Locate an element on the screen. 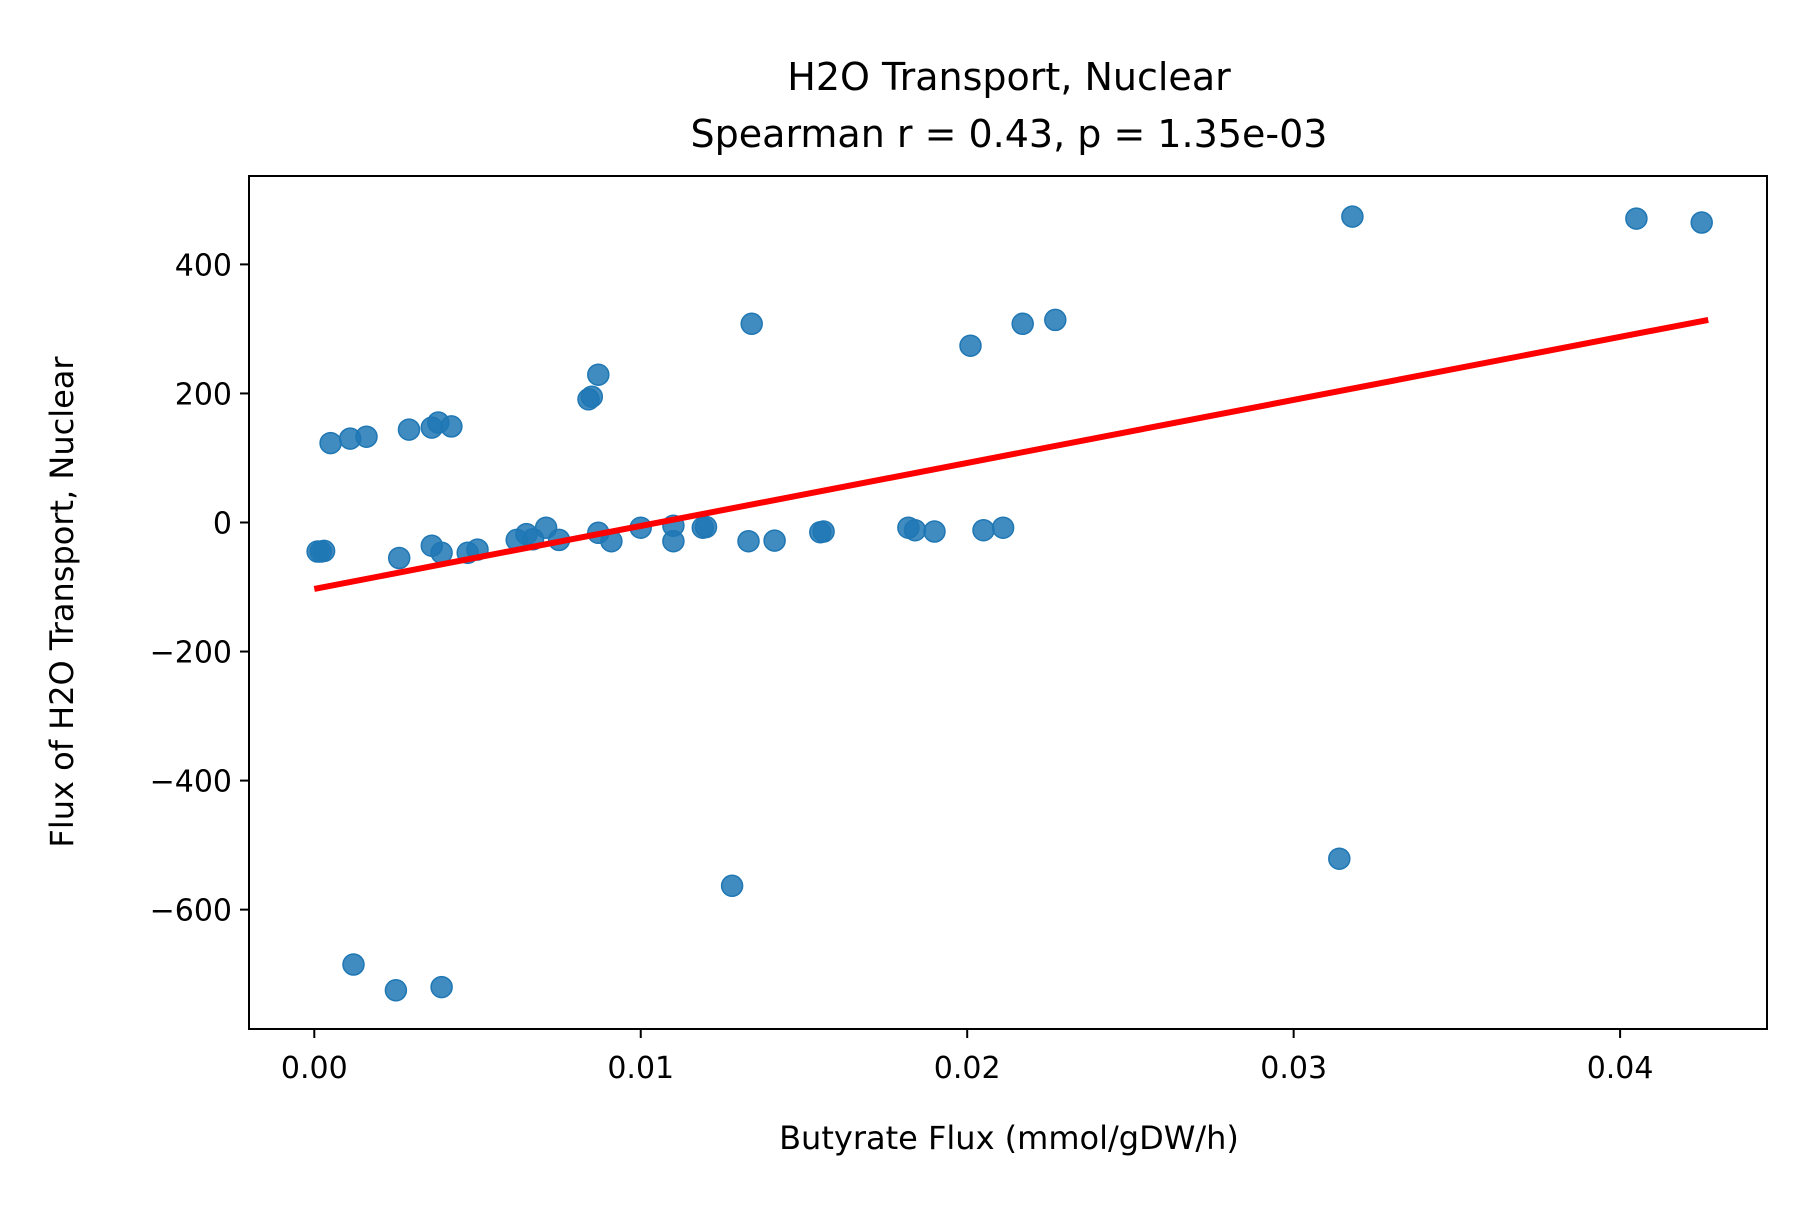 This screenshot has width=1800, height=1205. x-tick-label: 0.02 is located at coordinates (967, 1068).